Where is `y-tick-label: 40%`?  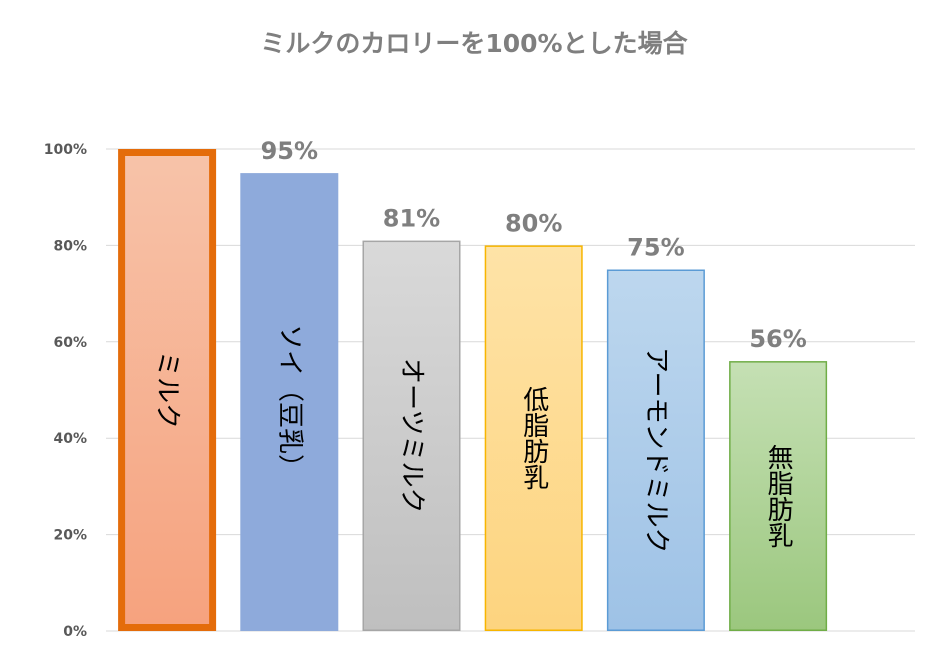 y-tick-label: 40% is located at coordinates (70, 439).